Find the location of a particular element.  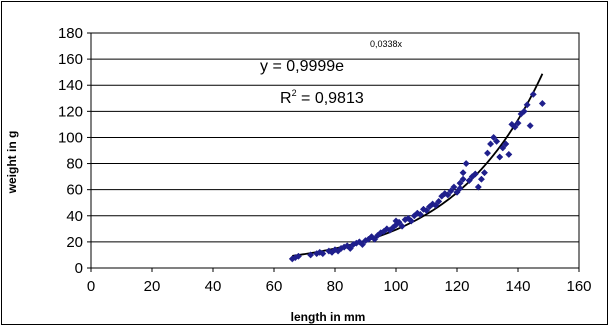

r-squared-sup: 2 is located at coordinates (294, 93).